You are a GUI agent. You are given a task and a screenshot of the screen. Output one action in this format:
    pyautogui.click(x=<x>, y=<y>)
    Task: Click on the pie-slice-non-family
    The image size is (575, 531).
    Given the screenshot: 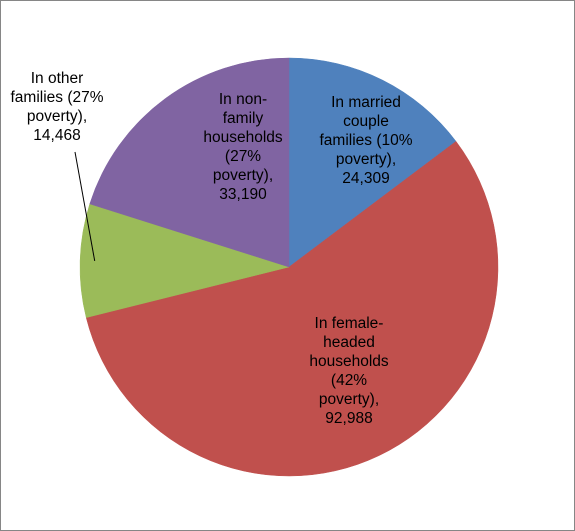 What is the action you would take?
    pyautogui.click(x=189, y=162)
    